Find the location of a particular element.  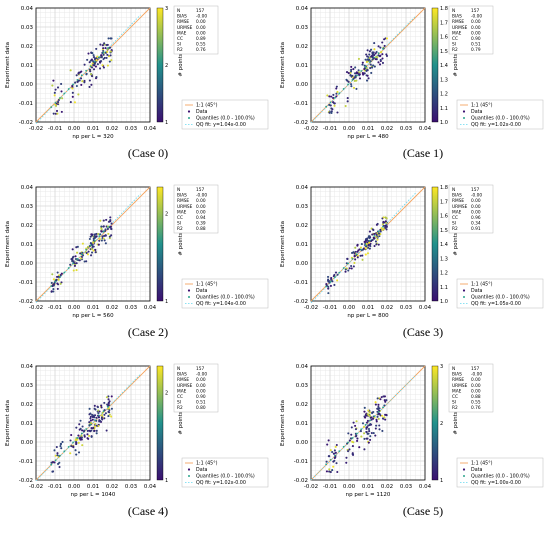

x-axis-label: np per L = 560 is located at coordinates (93, 316).